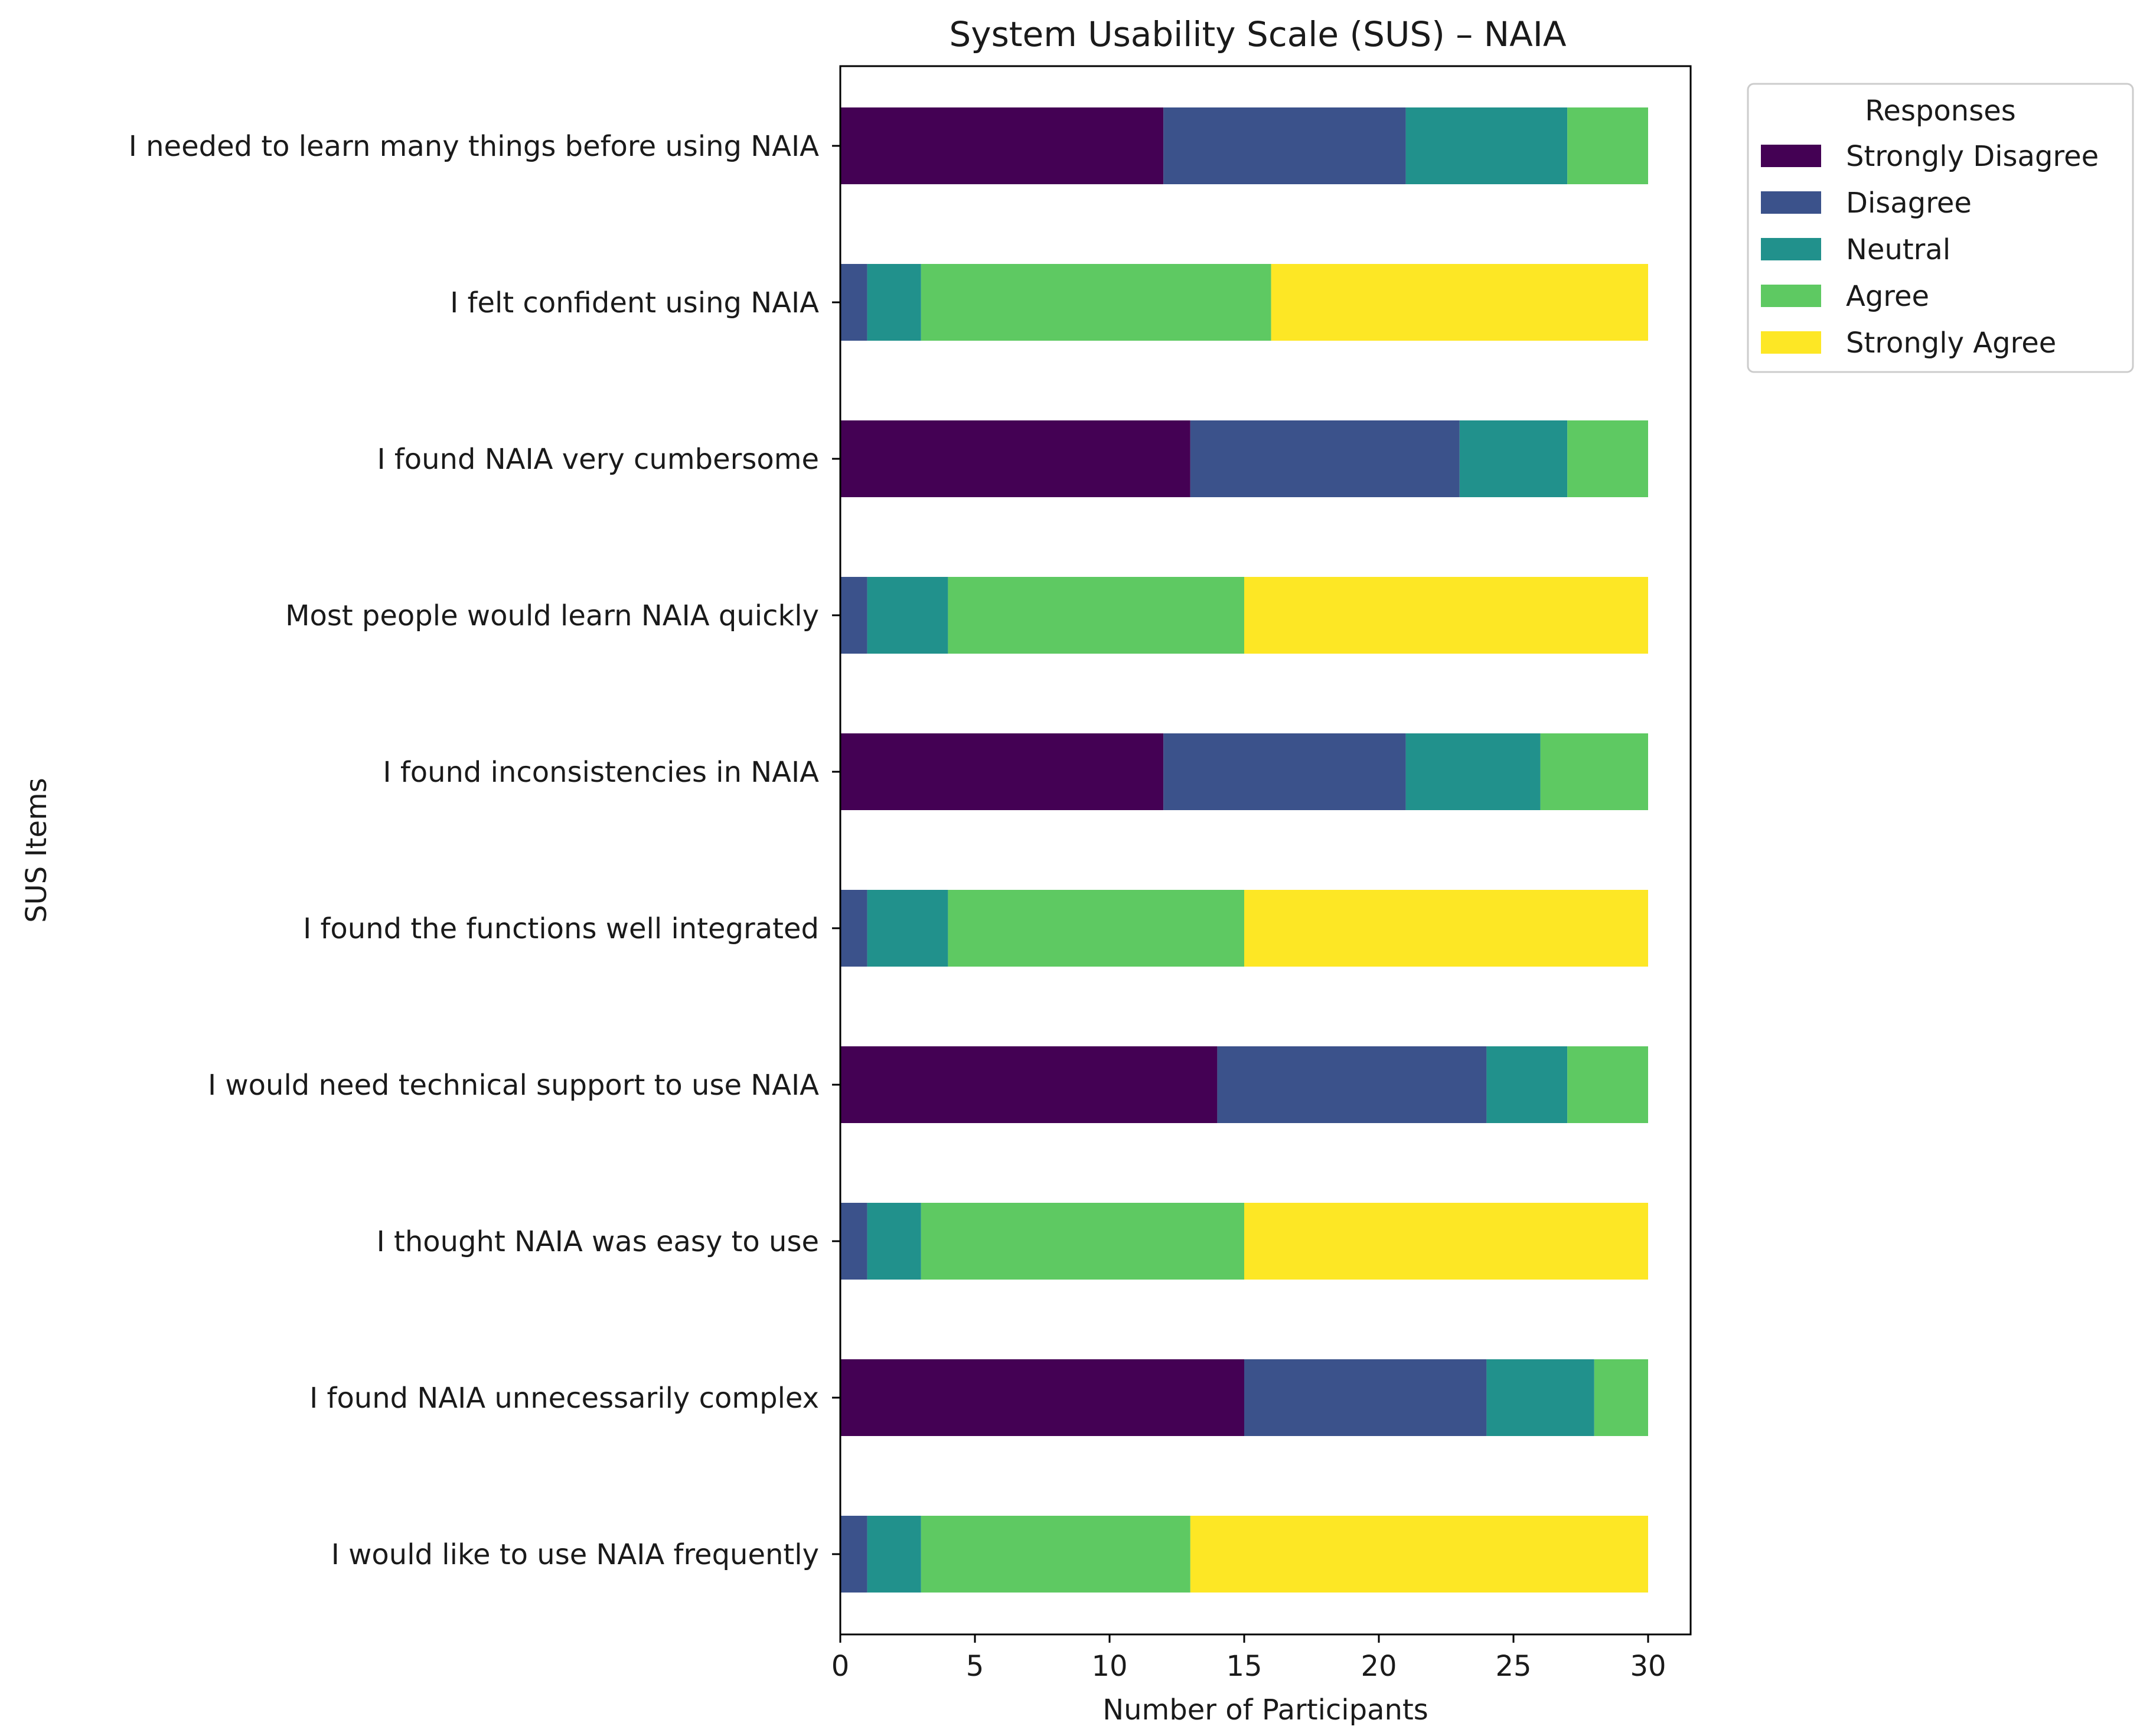  What do you see at coordinates (1513, 1666) in the screenshot?
I see `x-tick-label: 25` at bounding box center [1513, 1666].